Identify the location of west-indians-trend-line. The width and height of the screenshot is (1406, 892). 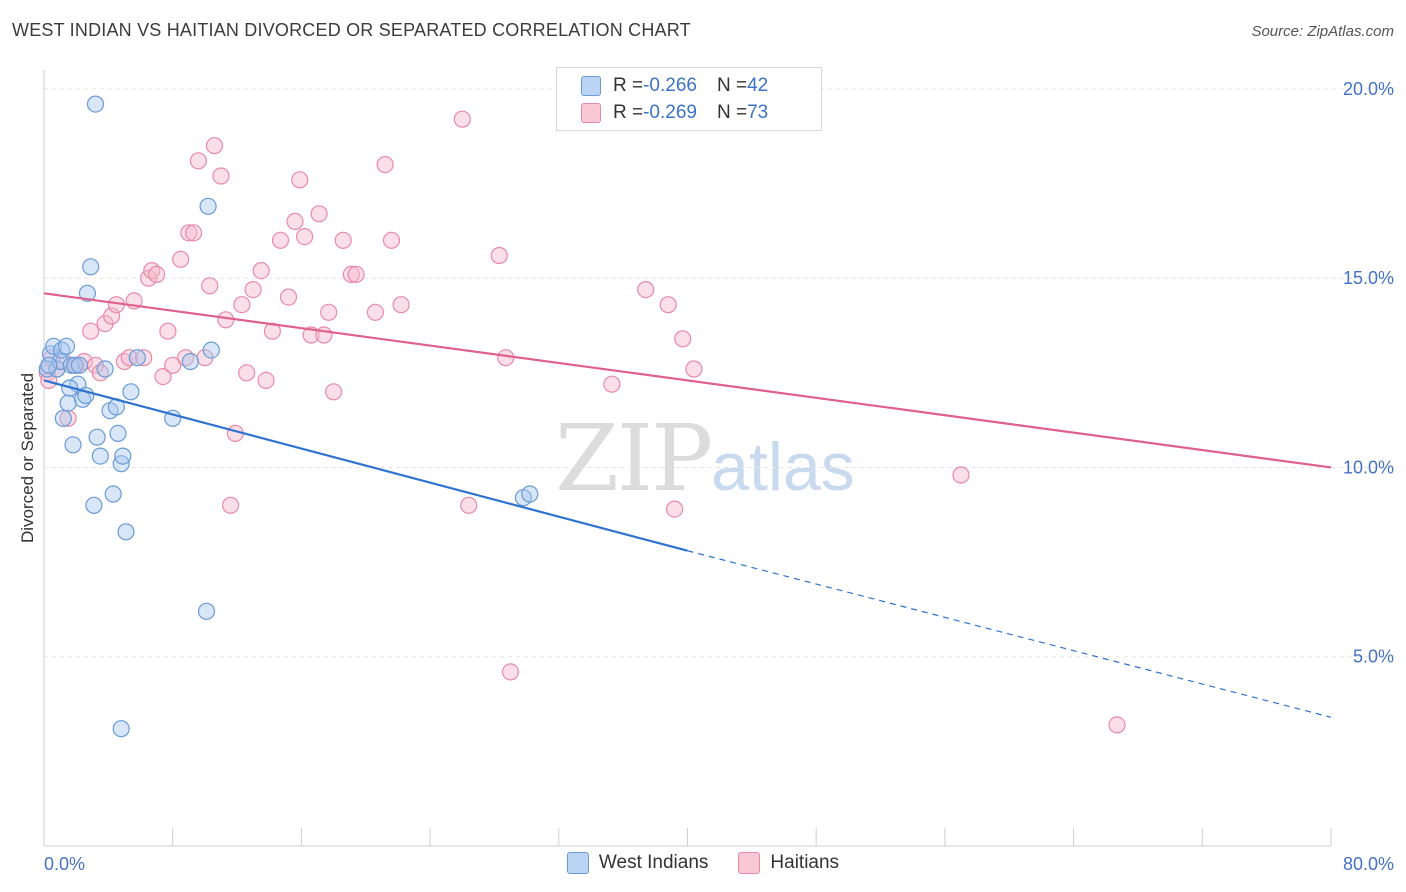
(365, 465).